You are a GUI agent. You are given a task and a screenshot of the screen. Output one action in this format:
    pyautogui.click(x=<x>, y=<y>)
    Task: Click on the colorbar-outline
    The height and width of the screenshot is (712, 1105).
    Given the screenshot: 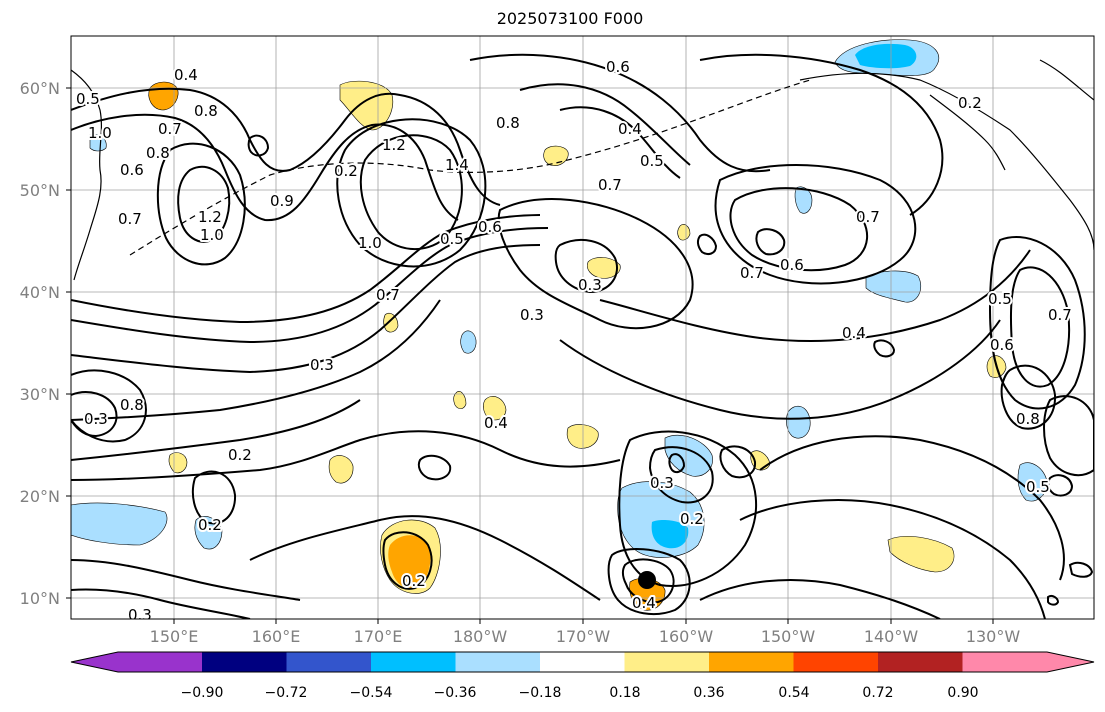 What is the action you would take?
    pyautogui.click(x=582, y=662)
    